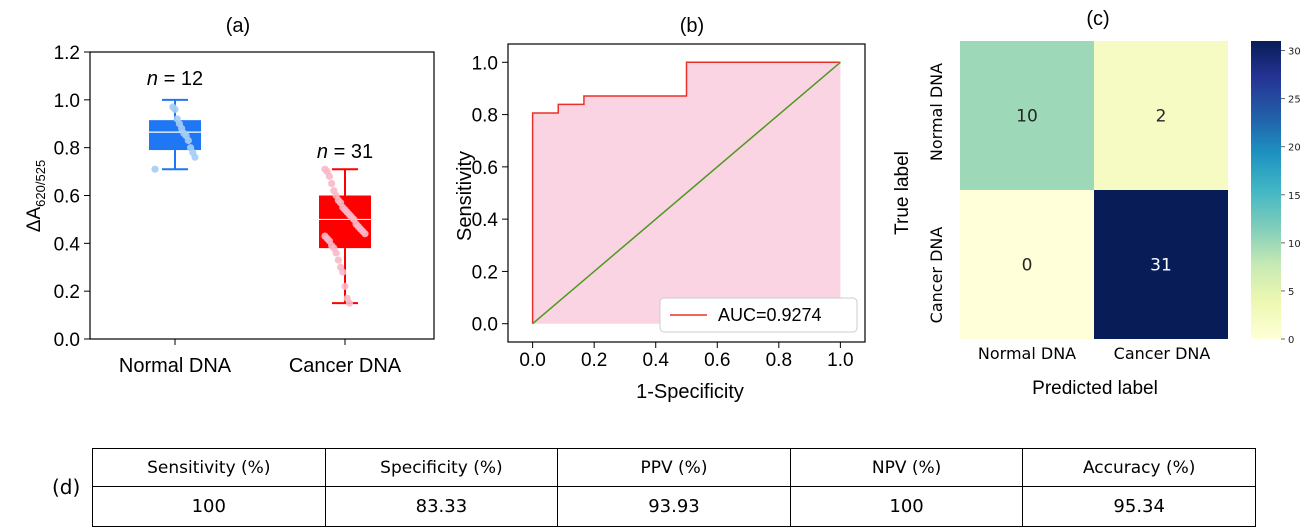 This screenshot has height=529, width=1309. I want to click on box-y-tick-label: 0.4, so click(67, 244).